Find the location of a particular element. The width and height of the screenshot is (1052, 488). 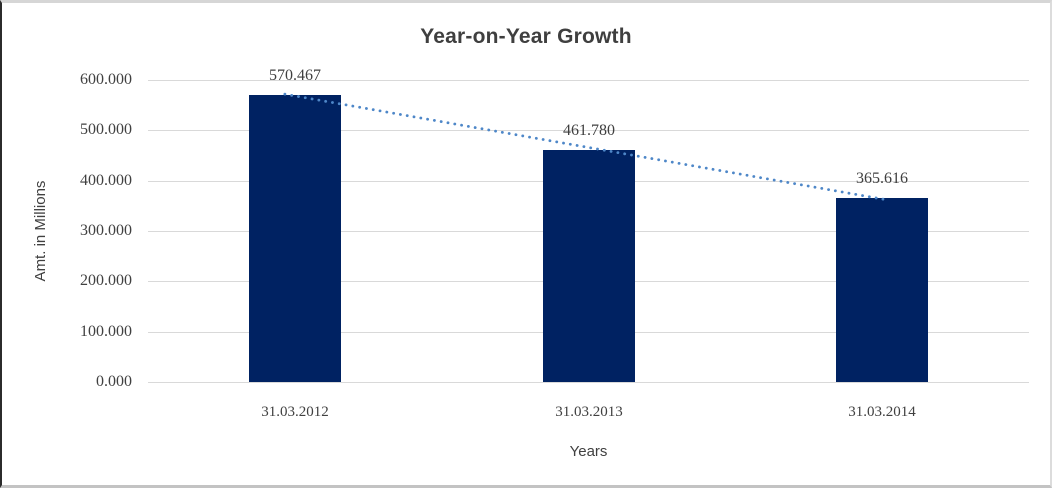

bar-value-label: 365.616 is located at coordinates (882, 178).